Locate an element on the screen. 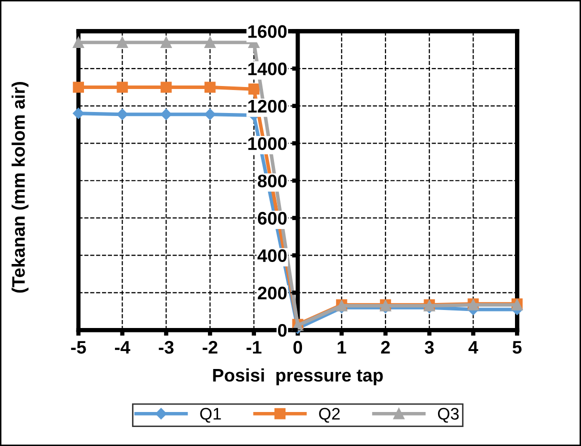  x-tick-label: 0 is located at coordinates (297, 347).